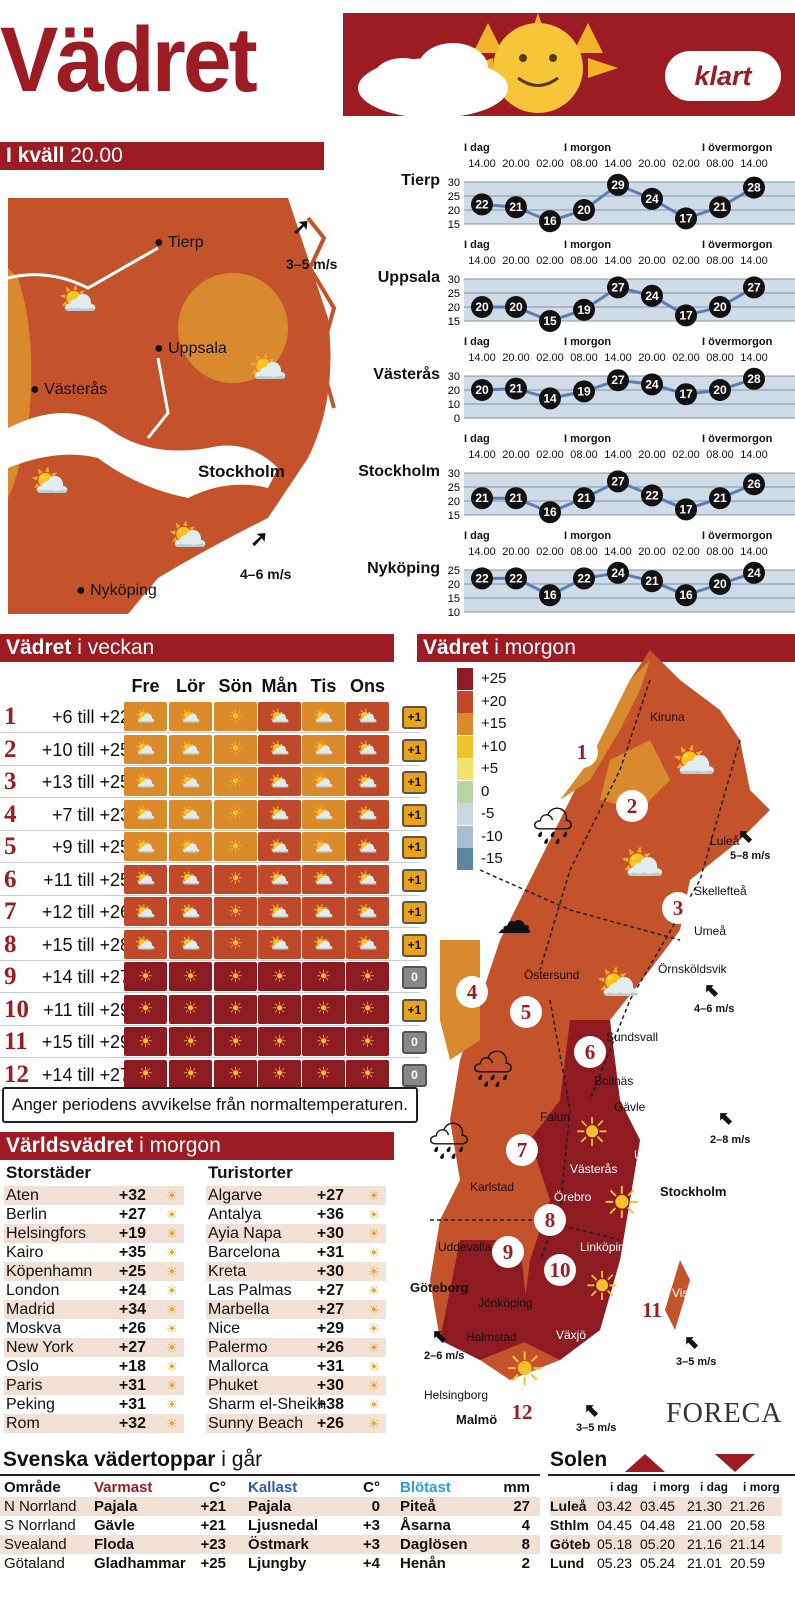 Image resolution: width=795 pixels, height=1597 pixels. I want to click on map-city: Gävle, so click(630, 1107).